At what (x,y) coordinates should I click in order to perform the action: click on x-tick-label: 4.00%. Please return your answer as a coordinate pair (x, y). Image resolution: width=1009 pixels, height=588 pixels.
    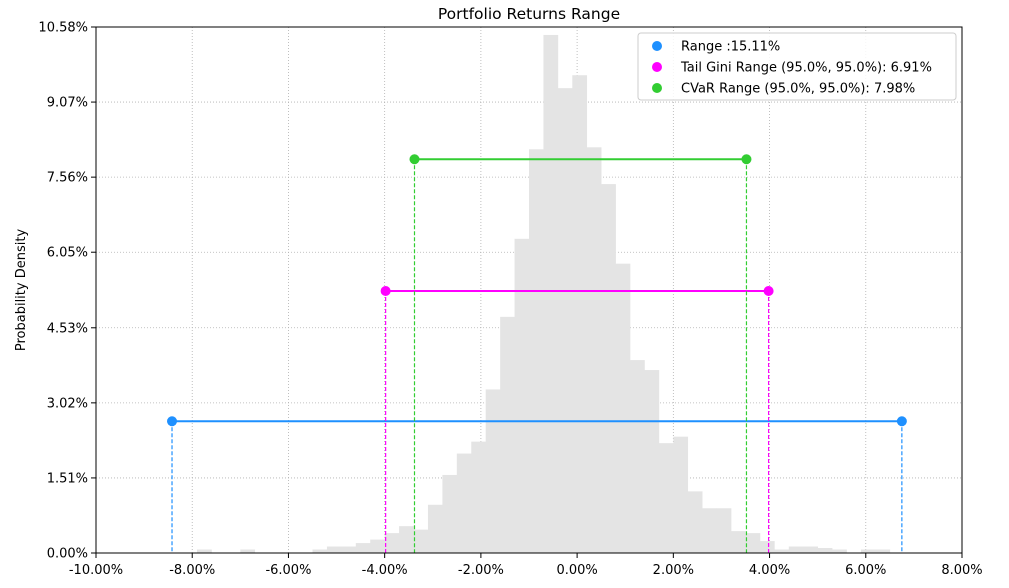
    Looking at the image, I should click on (769, 570).